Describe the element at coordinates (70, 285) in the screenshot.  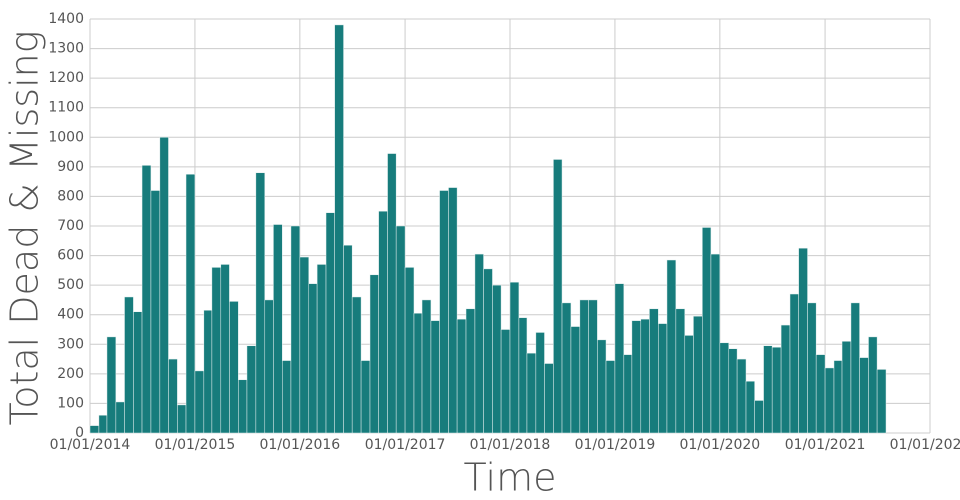
I see `y-tick-label: 500` at that location.